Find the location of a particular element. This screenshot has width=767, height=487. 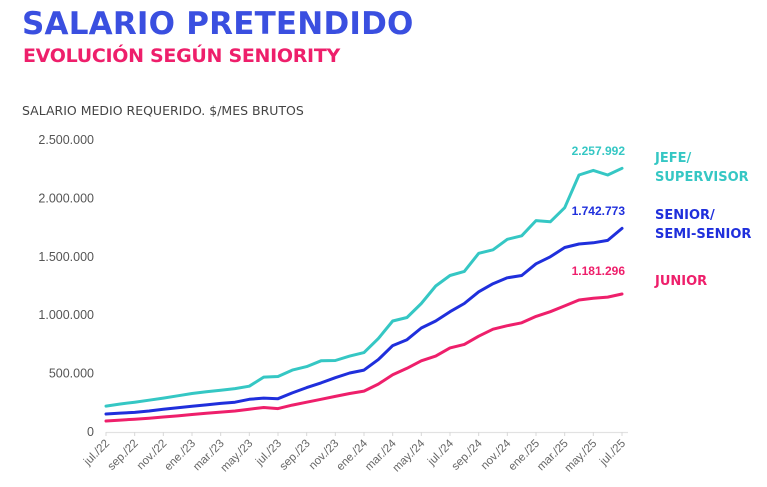

x-tick-label: ene./23 is located at coordinates (181, 456).